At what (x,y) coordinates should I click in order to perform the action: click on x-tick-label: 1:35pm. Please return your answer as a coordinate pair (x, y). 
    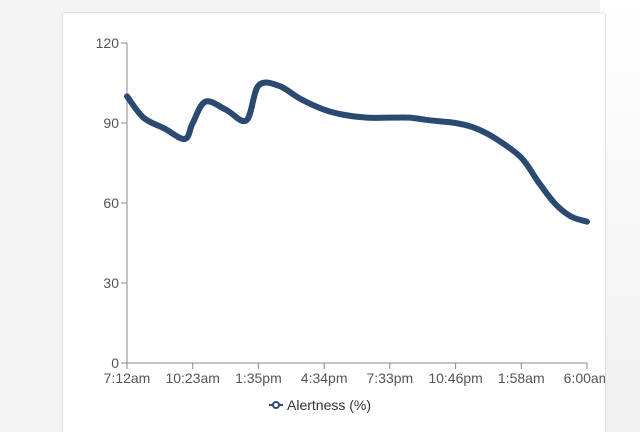
    Looking at the image, I should click on (258, 378).